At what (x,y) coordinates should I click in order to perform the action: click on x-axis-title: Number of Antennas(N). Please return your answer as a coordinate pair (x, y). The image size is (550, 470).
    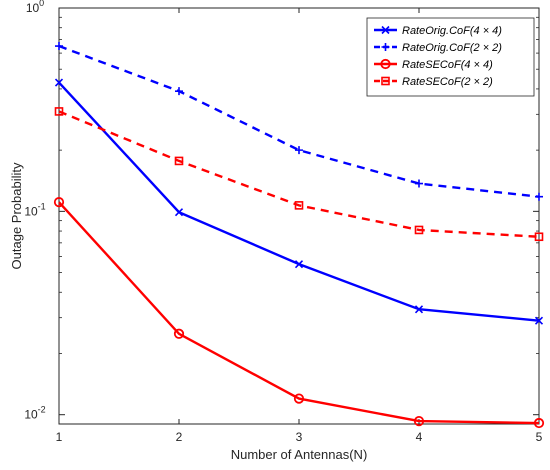
    Looking at the image, I should click on (299, 454).